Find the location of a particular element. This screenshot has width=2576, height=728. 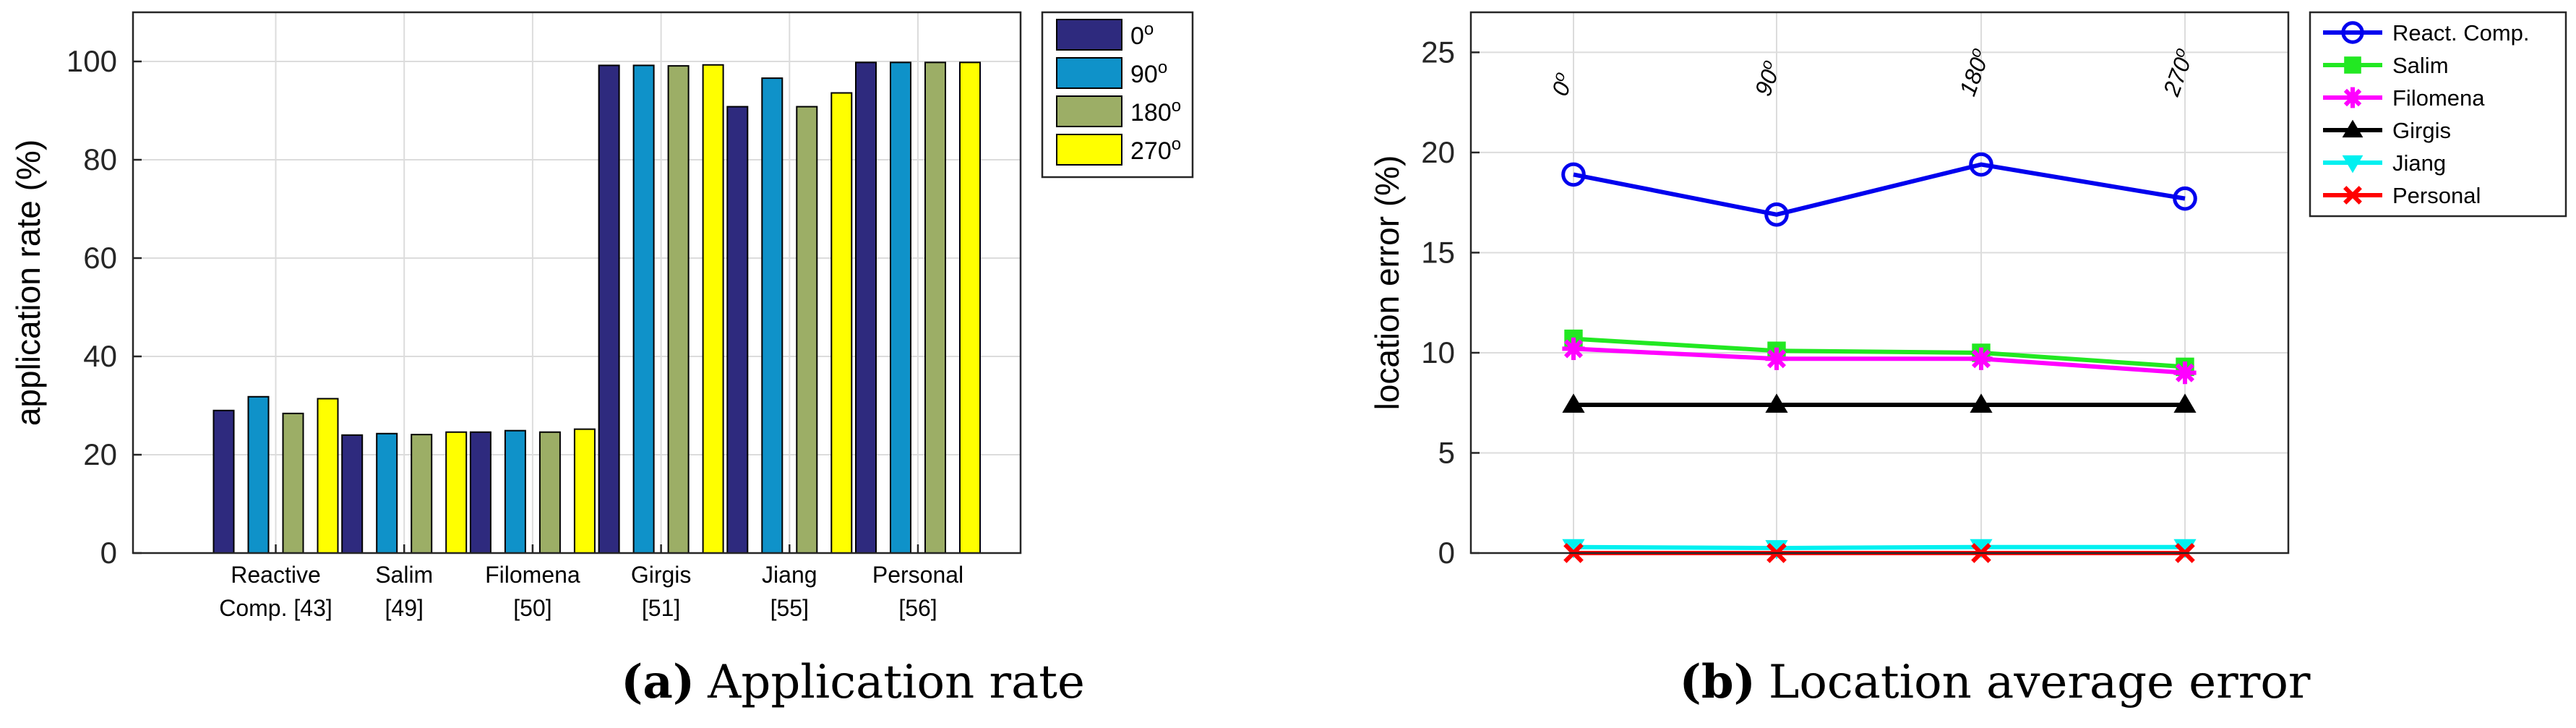

category-label: [49] is located at coordinates (405, 608).